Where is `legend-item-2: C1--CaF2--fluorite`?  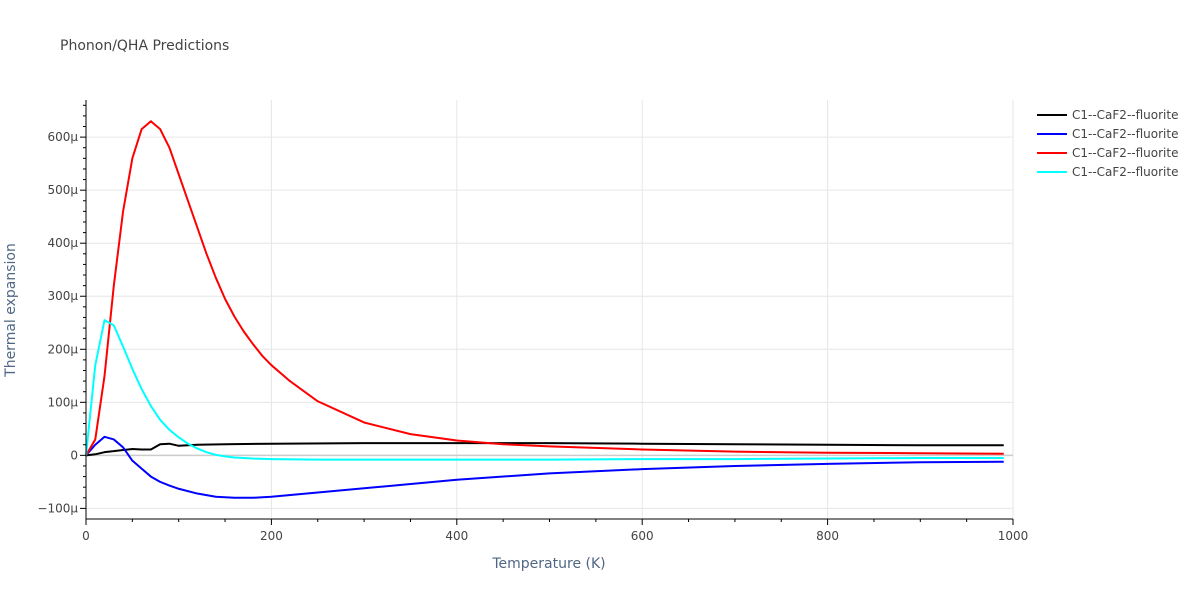 legend-item-2: C1--CaF2--fluorite is located at coordinates (1107, 134).